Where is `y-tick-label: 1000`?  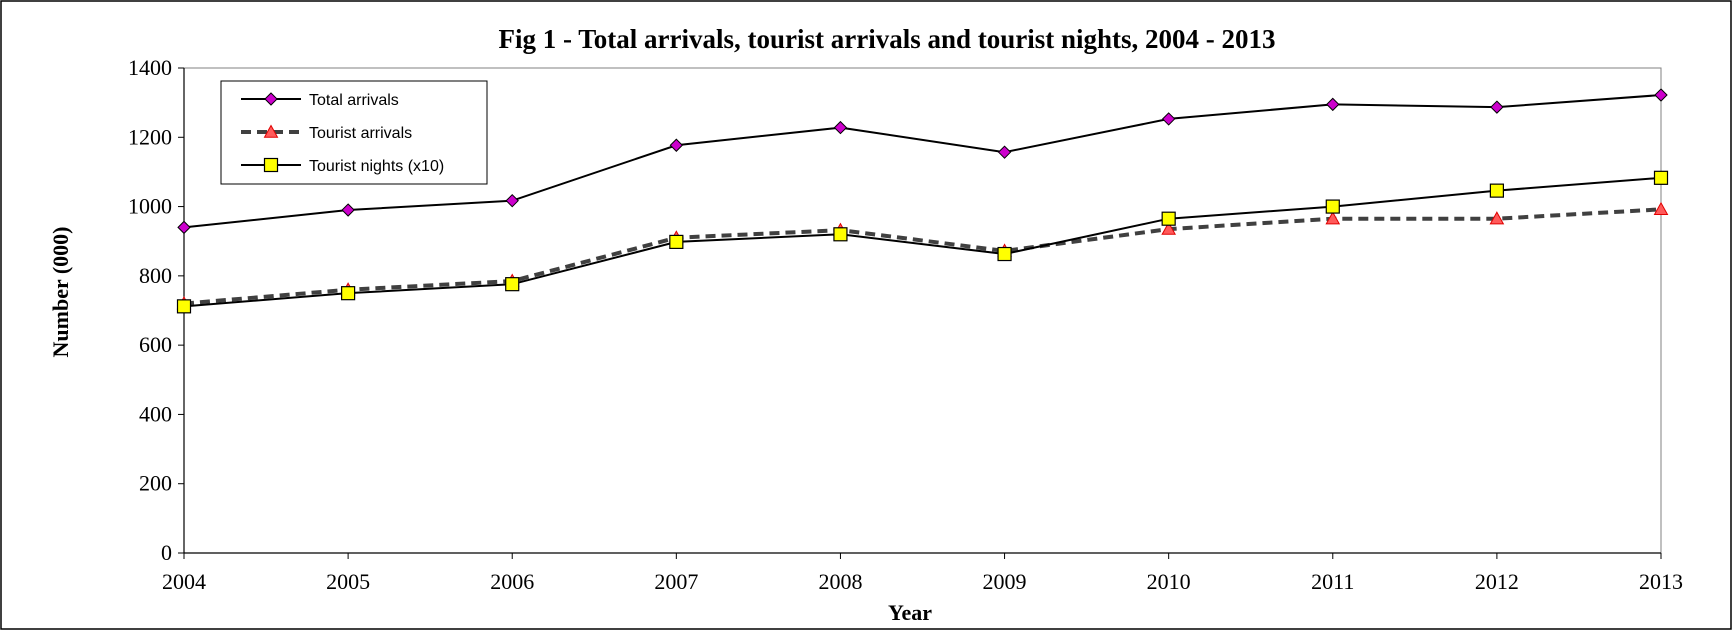
y-tick-label: 1000 is located at coordinates (150, 206).